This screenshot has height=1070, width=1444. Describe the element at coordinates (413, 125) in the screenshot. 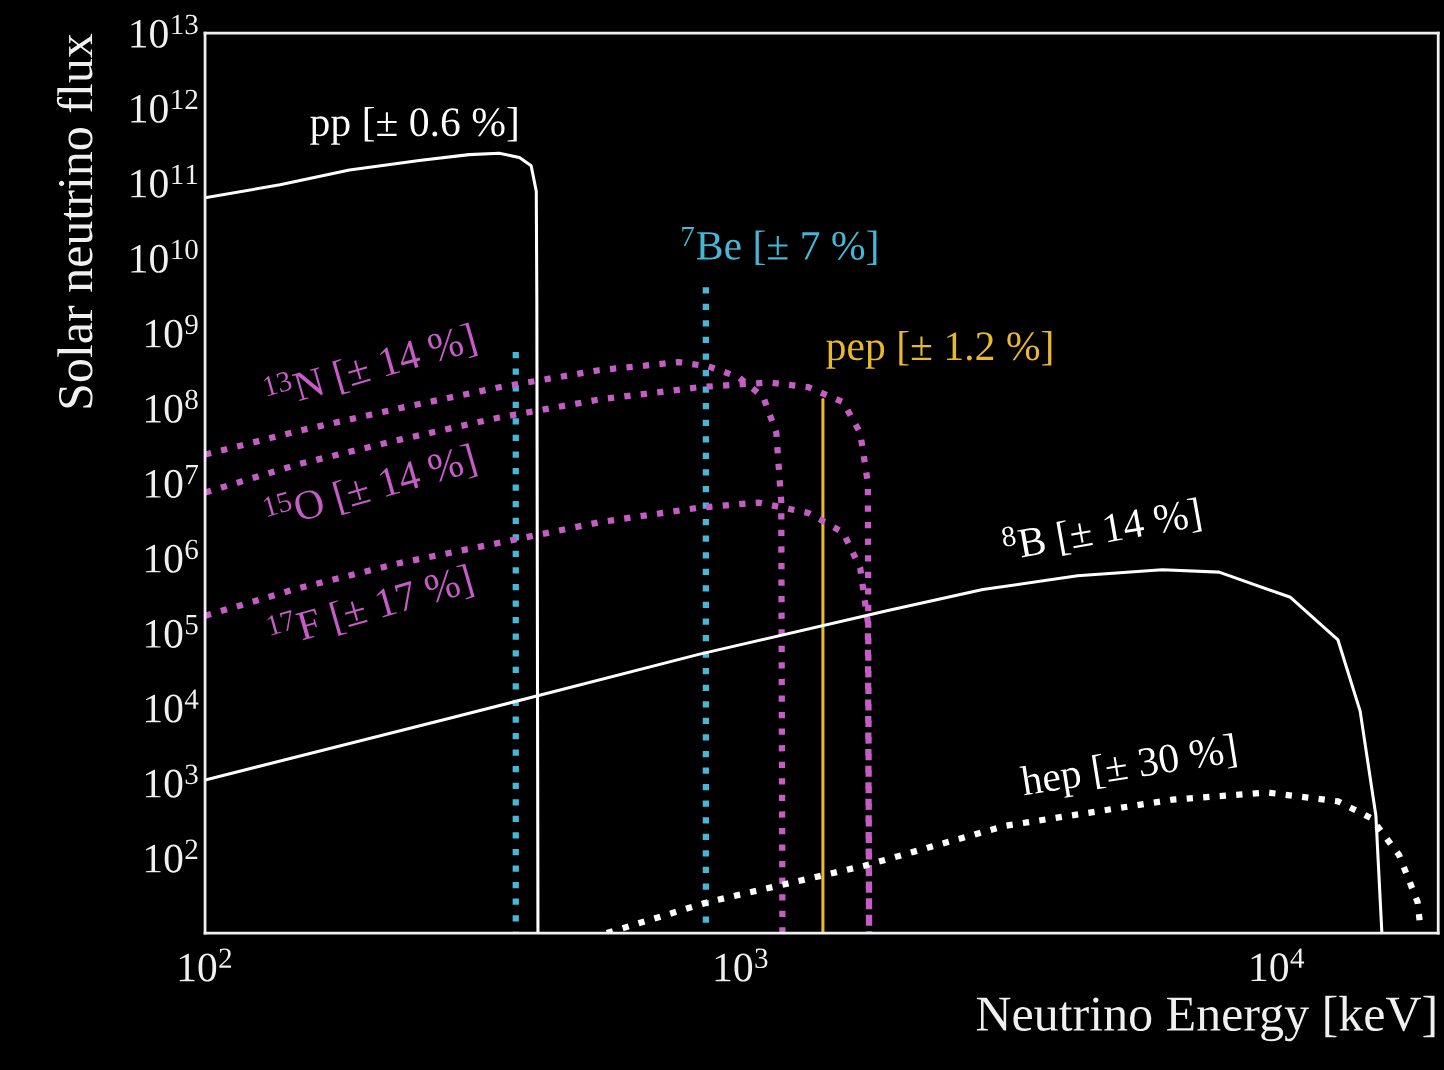

I see `series-label: pp [± 0.6 %]` at that location.